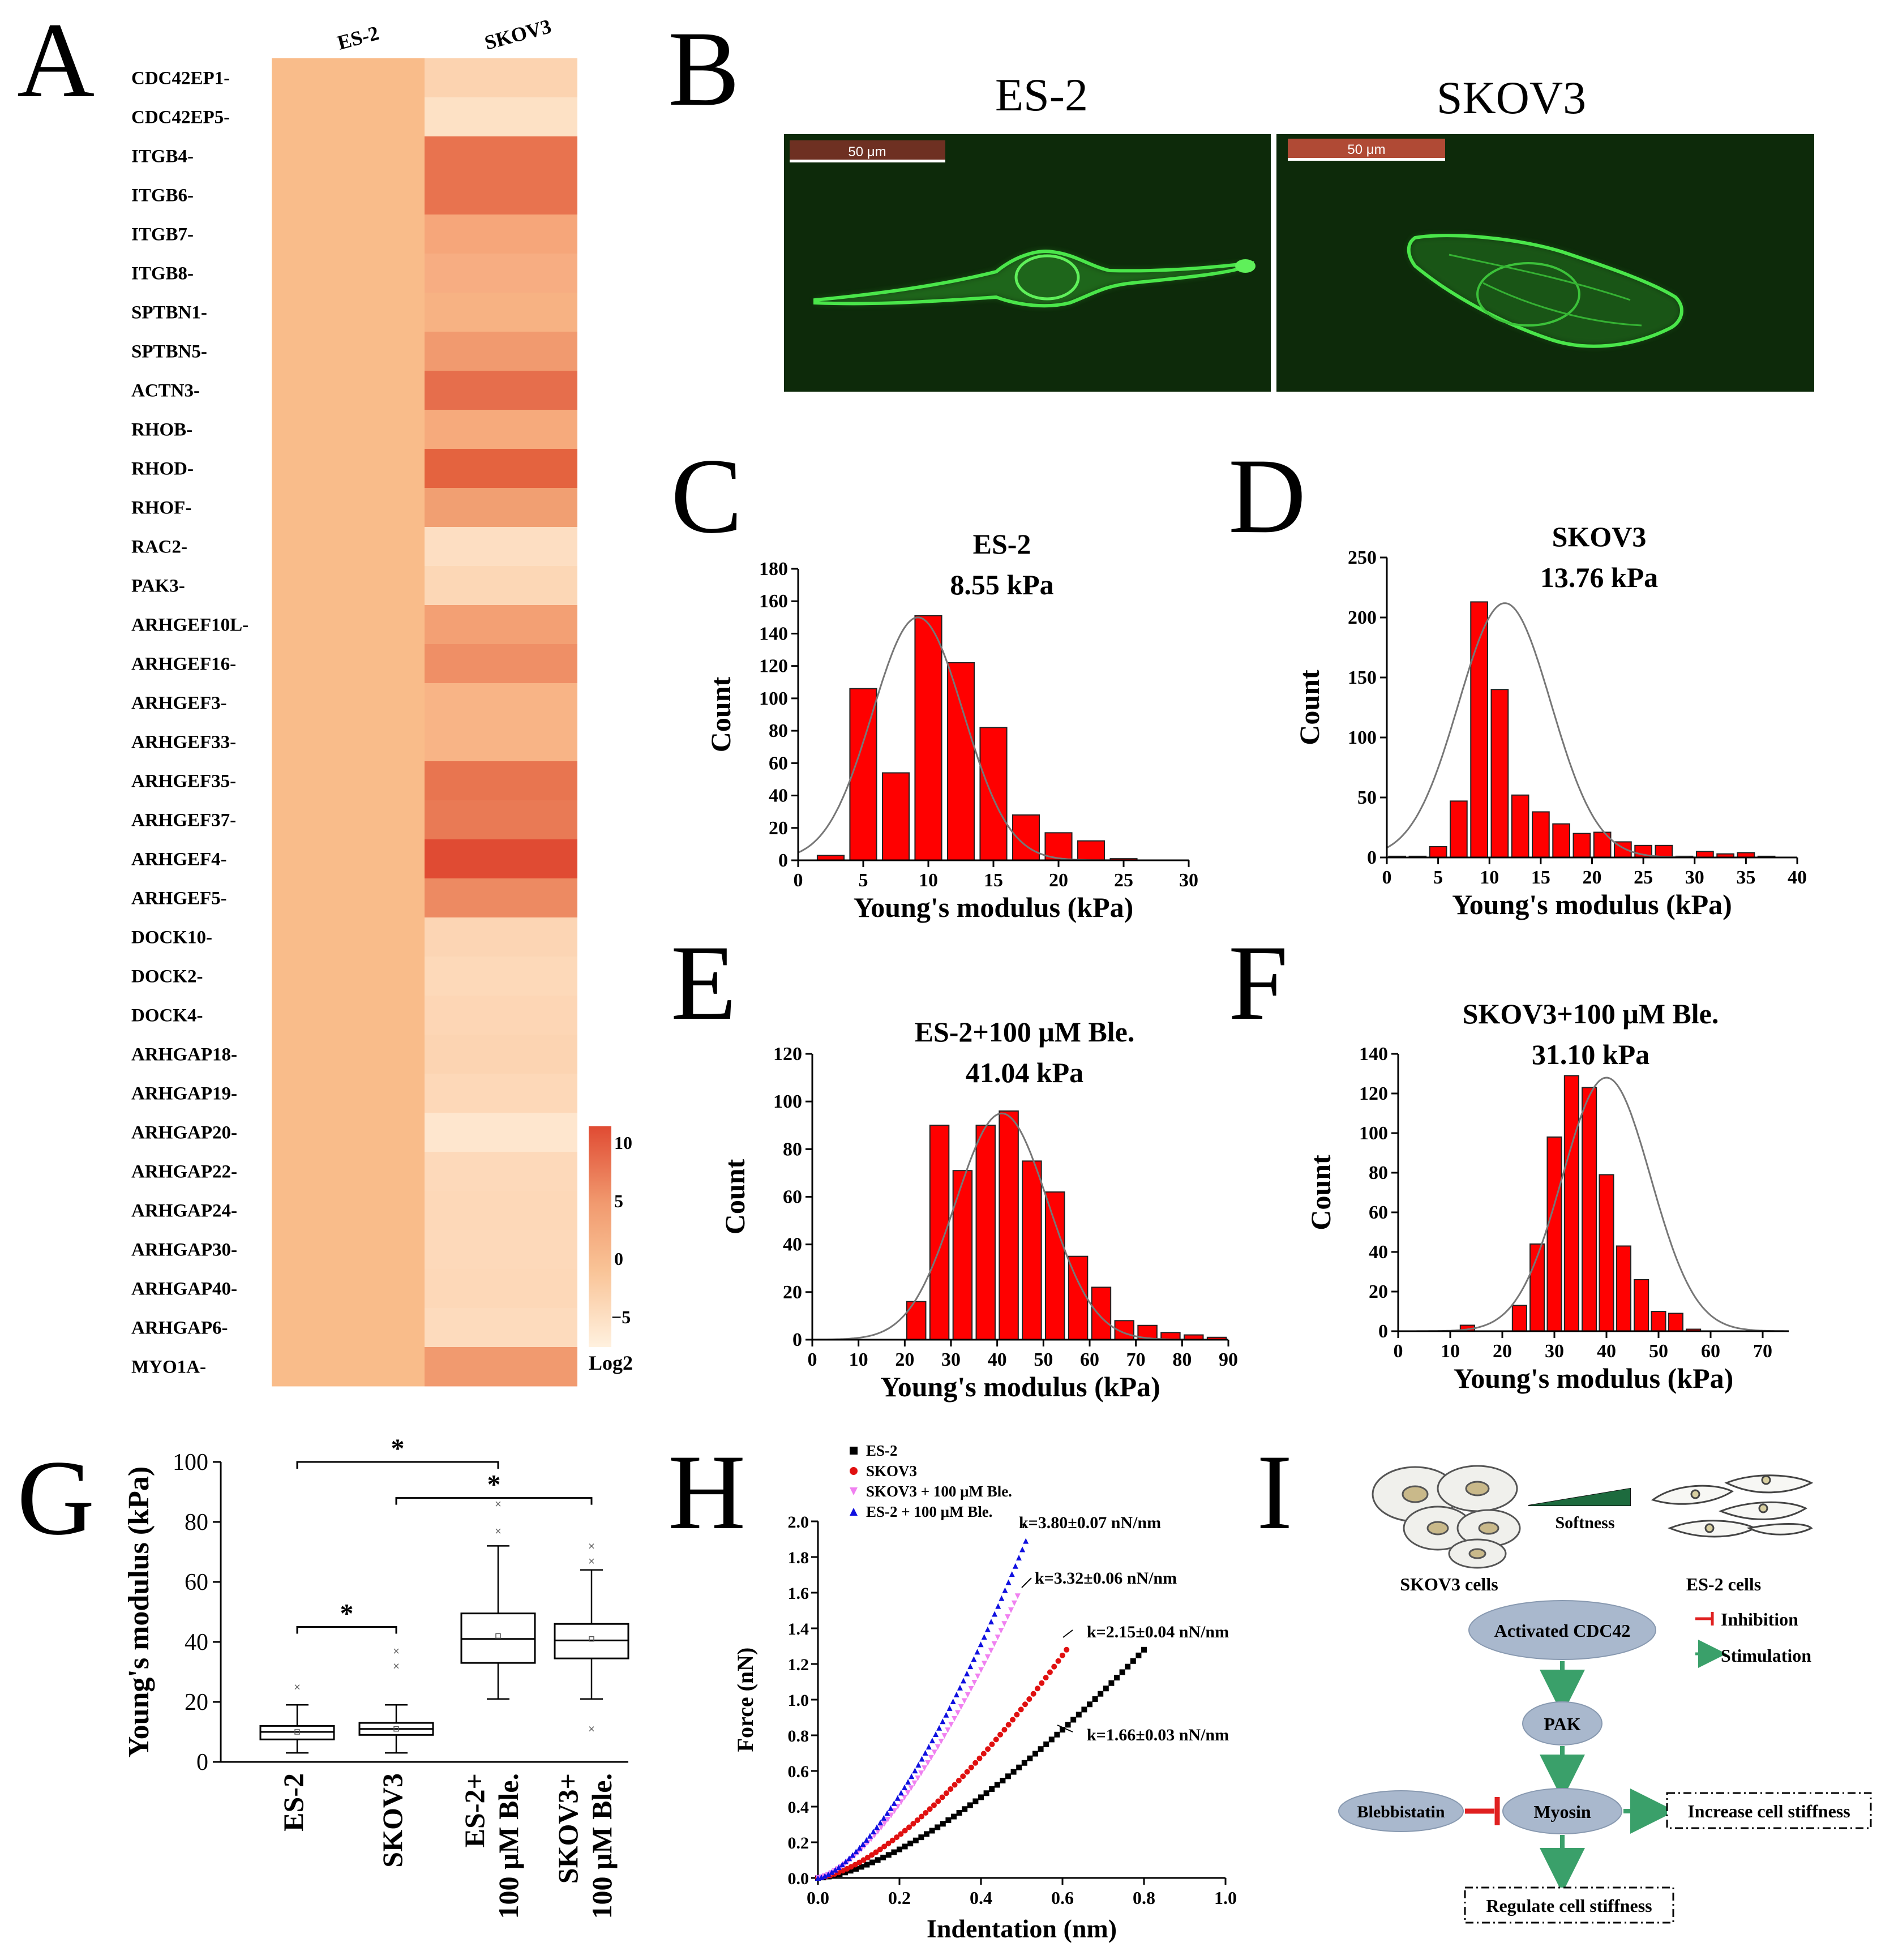 This screenshot has width=1881, height=1960. I want to click on heatmap-gene-label: ACTN3-, so click(165, 391).